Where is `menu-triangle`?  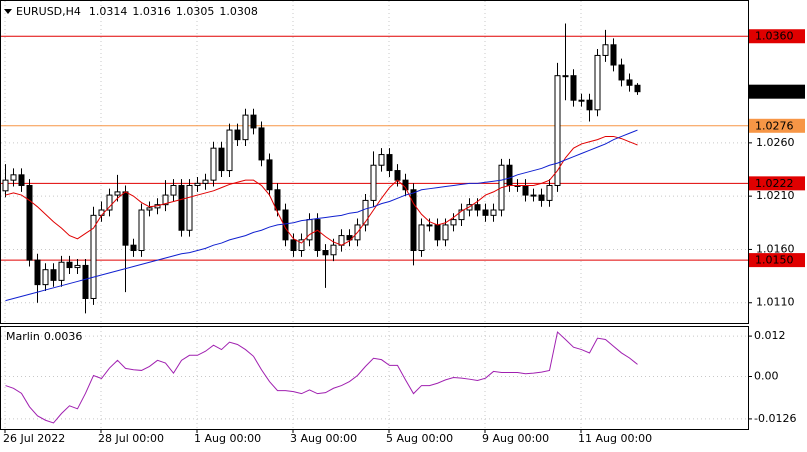
menu-triangle is located at coordinates (8, 11).